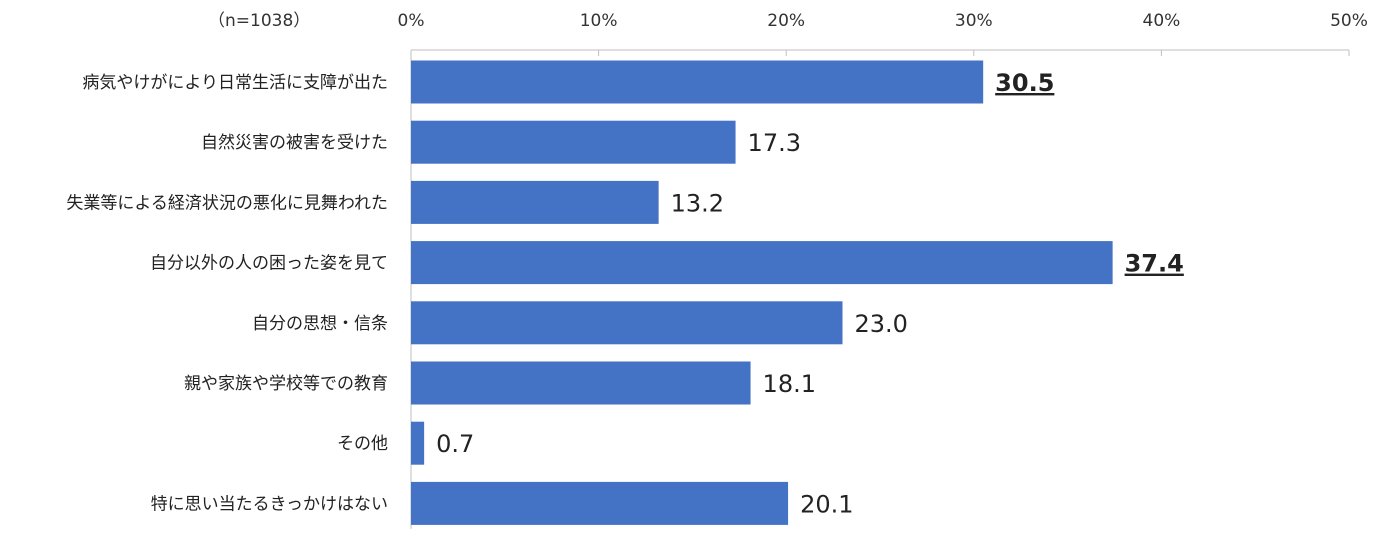  What do you see at coordinates (974, 21) in the screenshot?
I see `x-tick-label: 30%` at bounding box center [974, 21].